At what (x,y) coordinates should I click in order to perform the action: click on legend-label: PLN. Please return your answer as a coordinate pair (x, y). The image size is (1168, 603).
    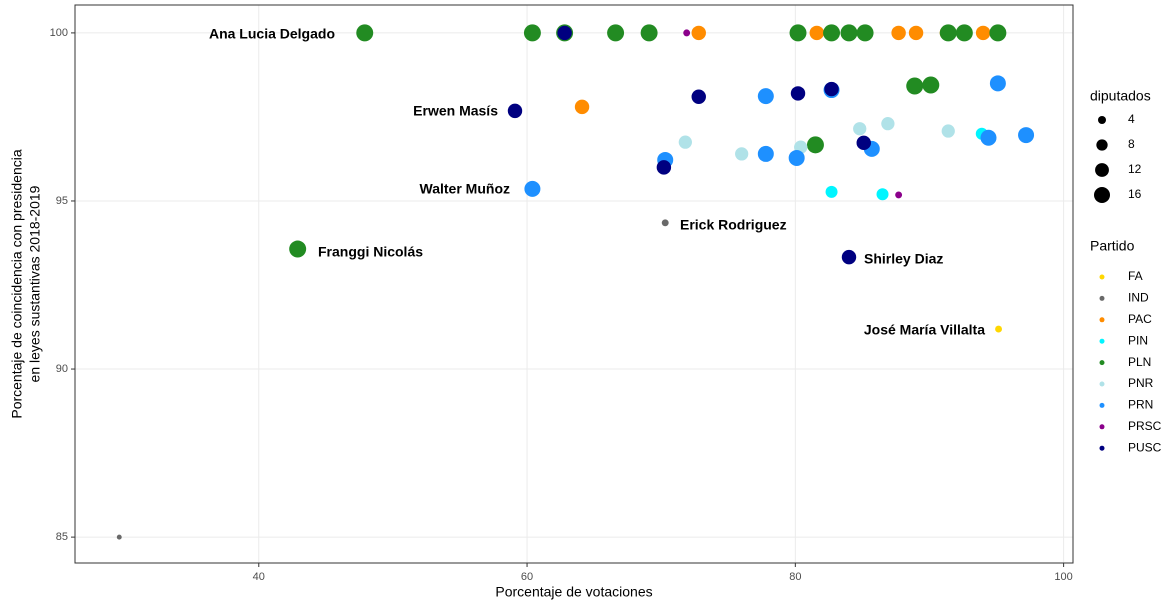
    Looking at the image, I should click on (1139, 362).